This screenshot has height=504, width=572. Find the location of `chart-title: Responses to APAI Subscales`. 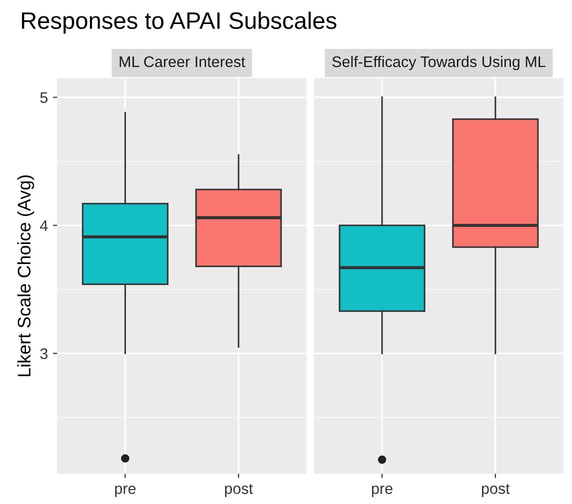

chart-title: Responses to APAI Subscales is located at coordinates (179, 23).